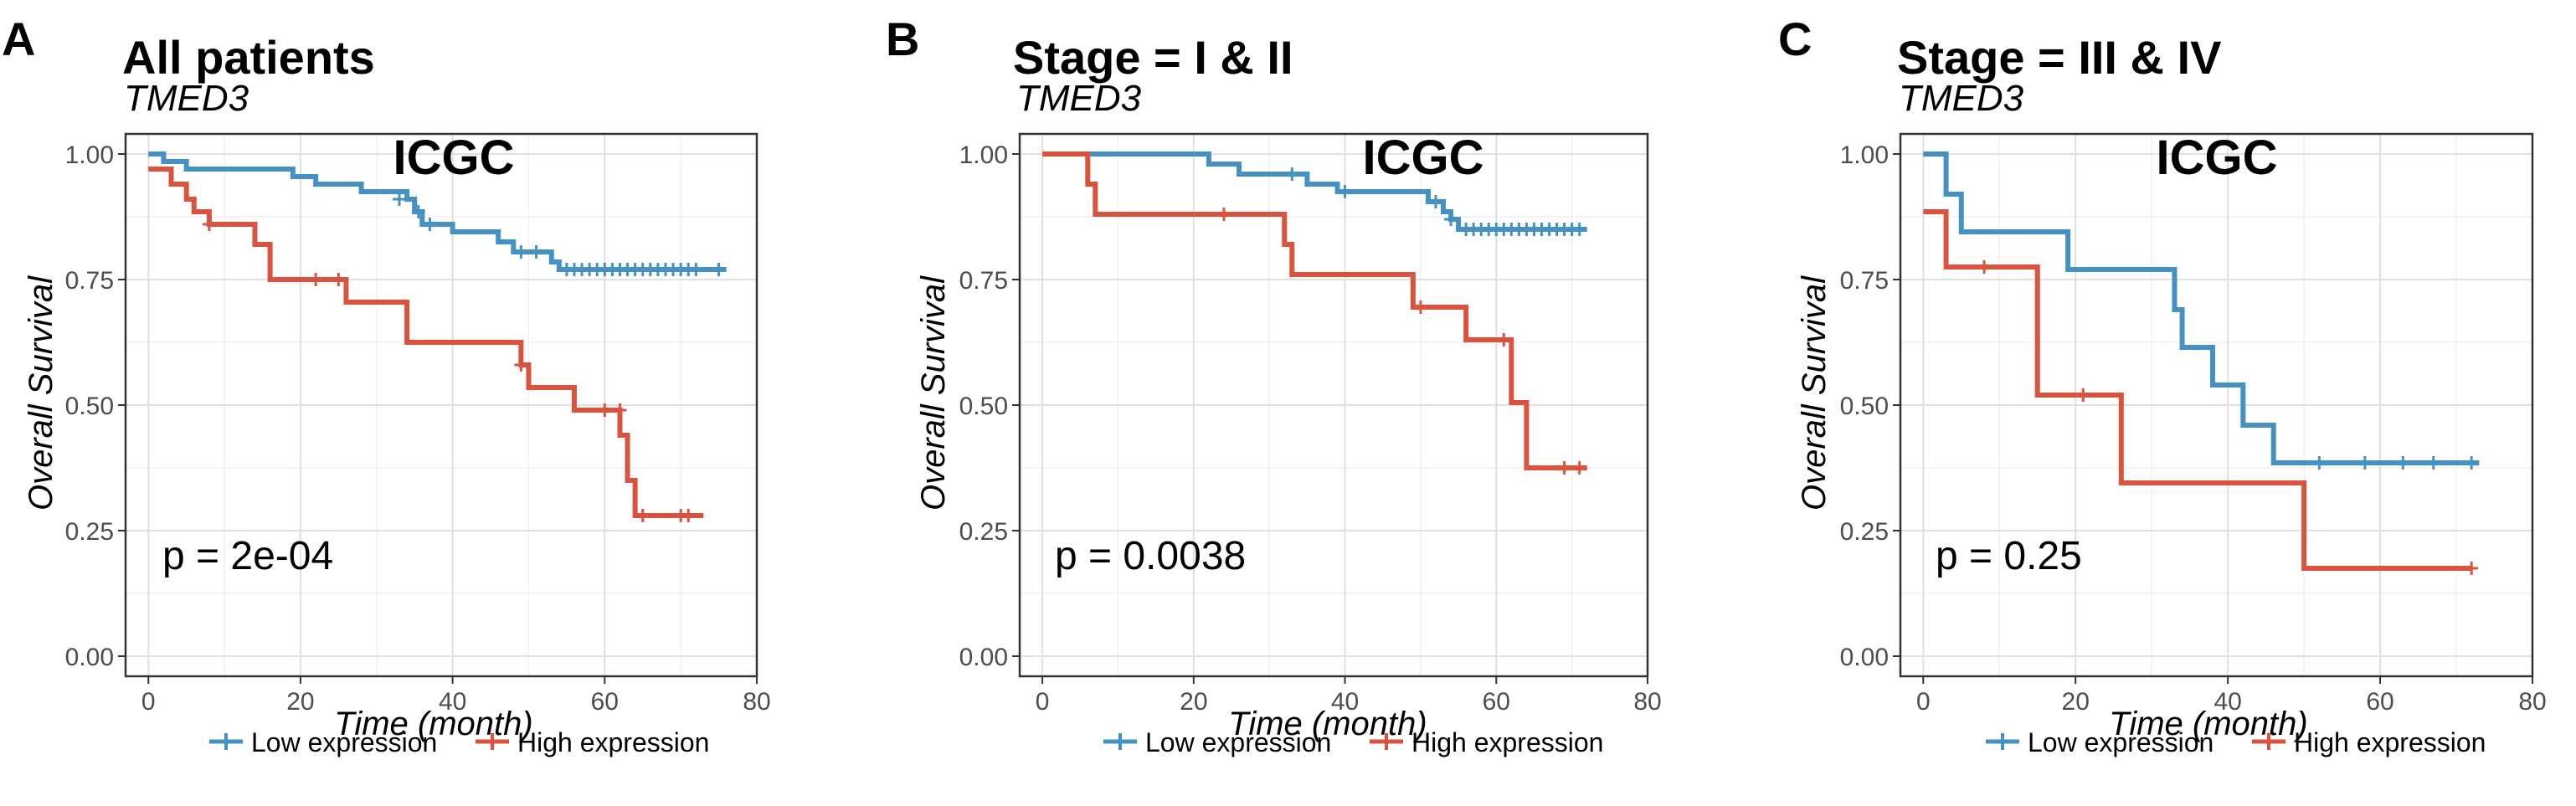  I want to click on p-value: p = 0.25, so click(2009, 556).